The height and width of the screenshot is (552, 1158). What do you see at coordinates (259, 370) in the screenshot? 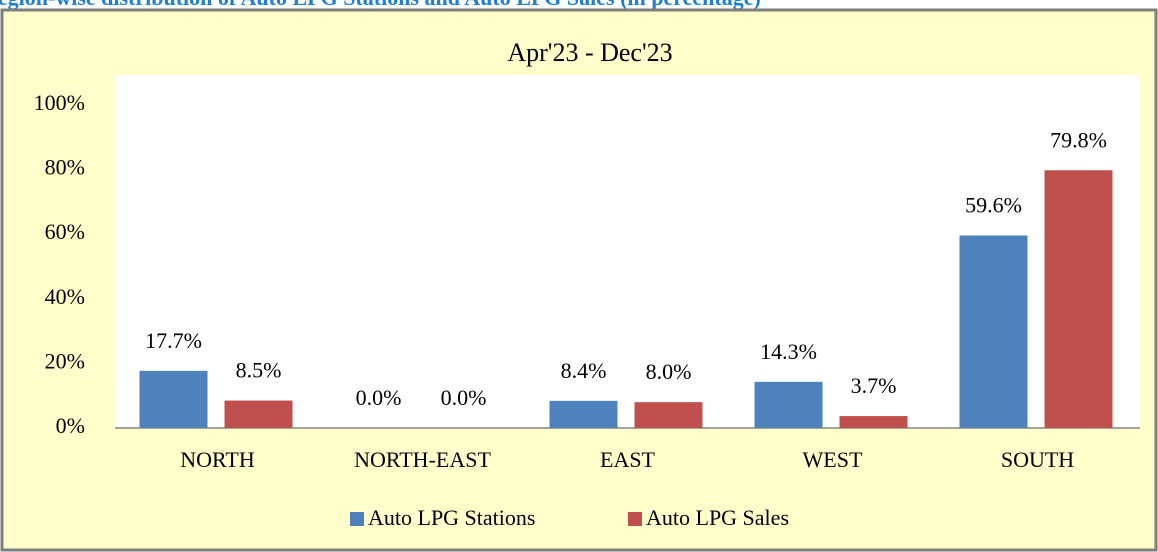
I see `data-label: 8.5%` at bounding box center [259, 370].